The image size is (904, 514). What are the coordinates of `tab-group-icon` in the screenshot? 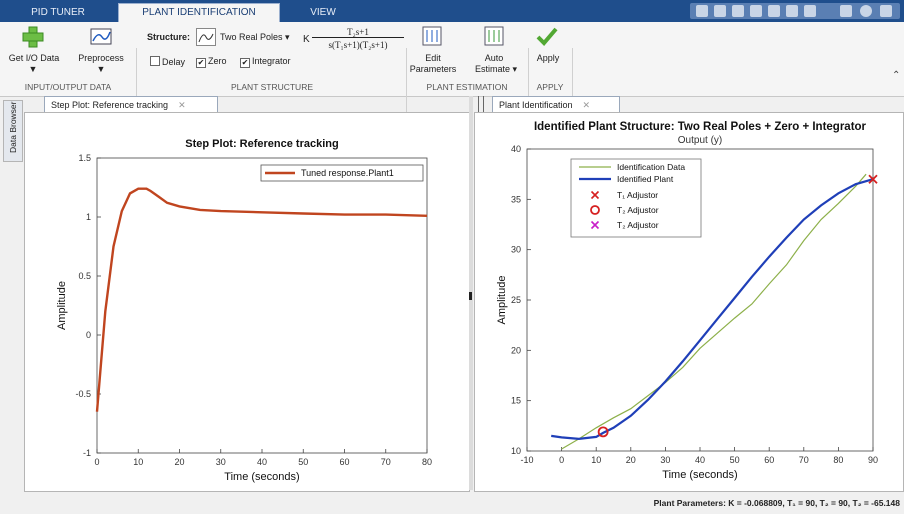 It's located at (481, 104).